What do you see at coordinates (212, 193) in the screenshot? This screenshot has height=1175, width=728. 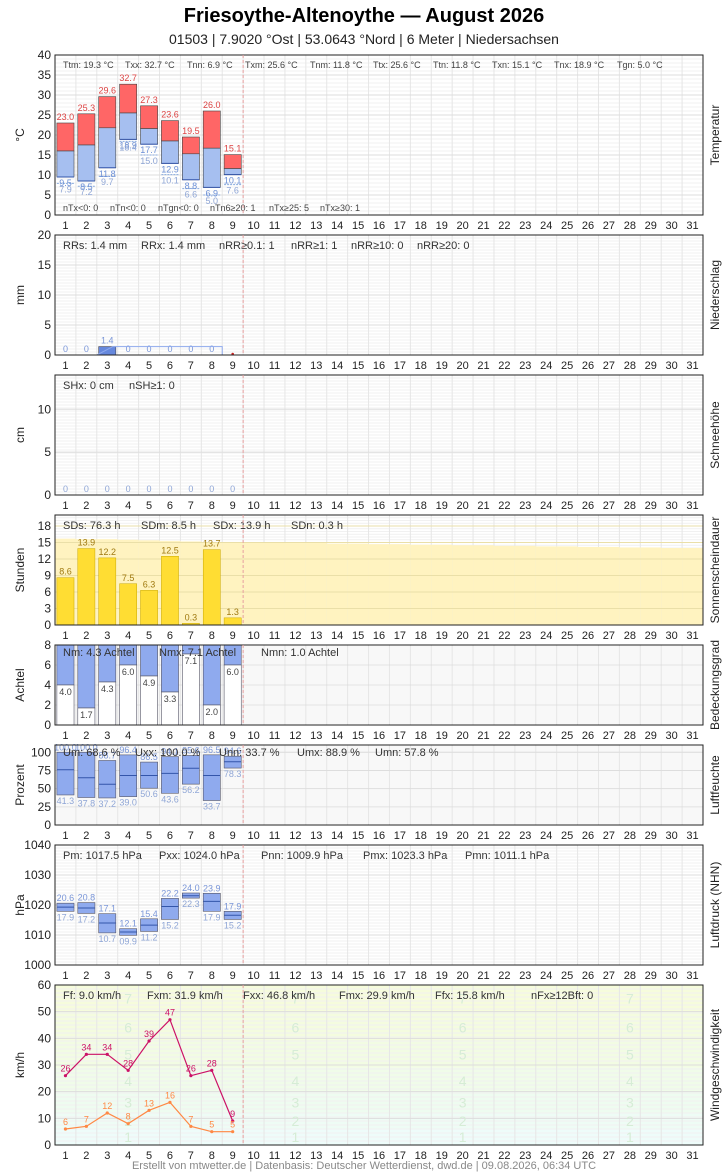 I see `tmin-label: 6.9` at bounding box center [212, 193].